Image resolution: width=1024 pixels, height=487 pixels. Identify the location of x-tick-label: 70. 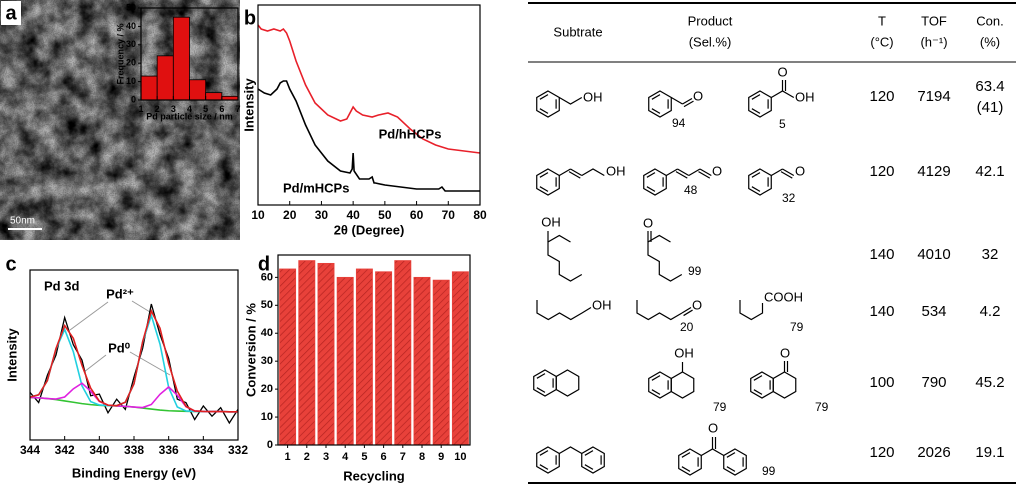
(449, 215).